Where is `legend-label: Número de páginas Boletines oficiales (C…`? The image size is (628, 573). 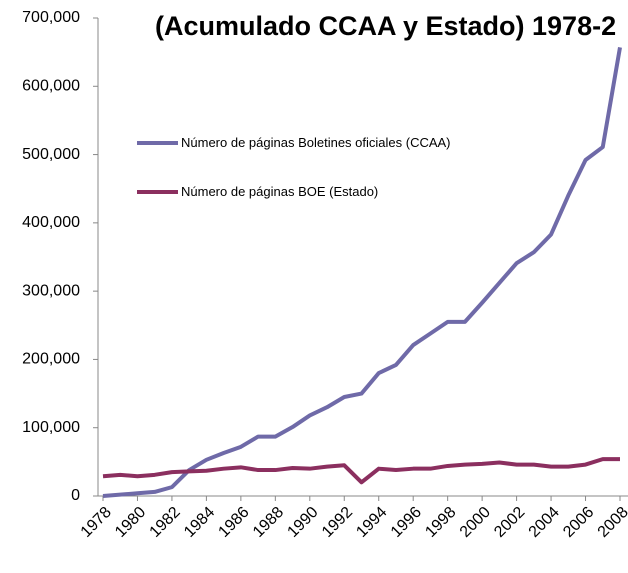 legend-label: Número de páginas Boletines oficiales (C… is located at coordinates (316, 142).